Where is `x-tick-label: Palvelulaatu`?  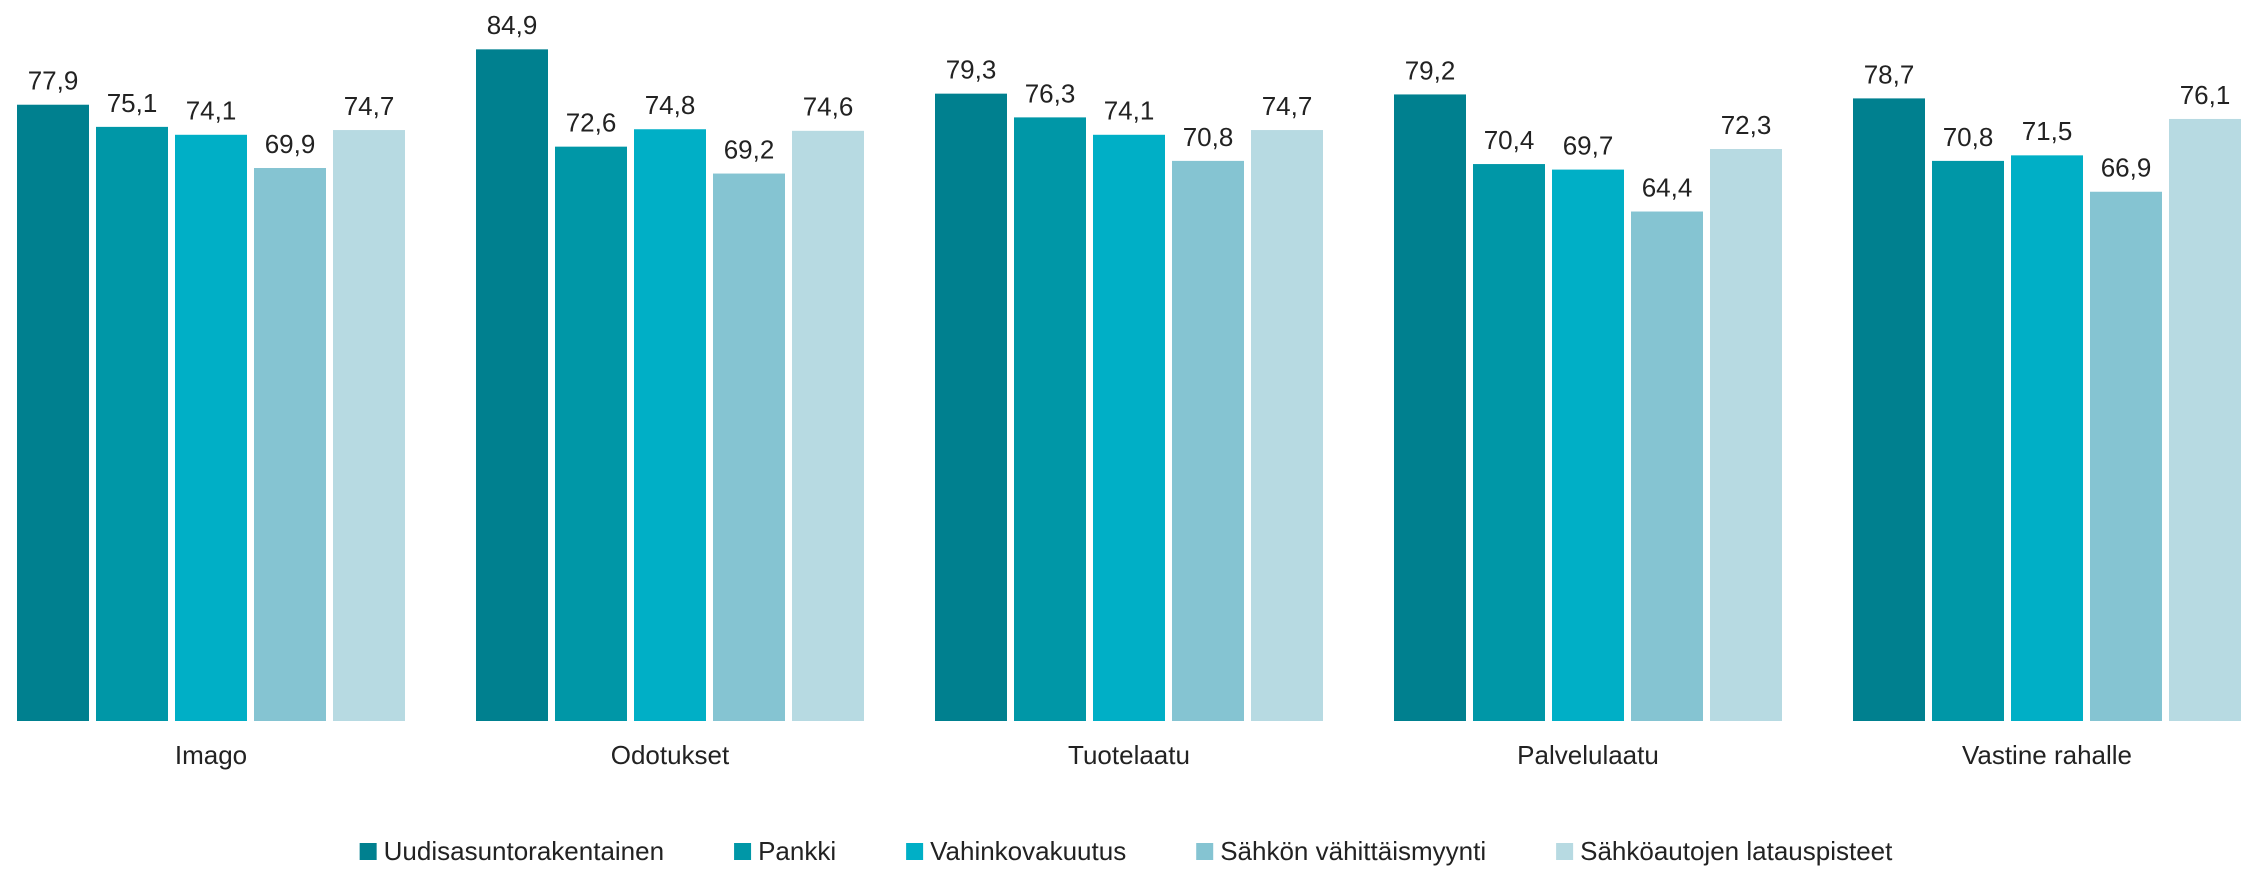
x-tick-label: Palvelulaatu is located at coordinates (1588, 755).